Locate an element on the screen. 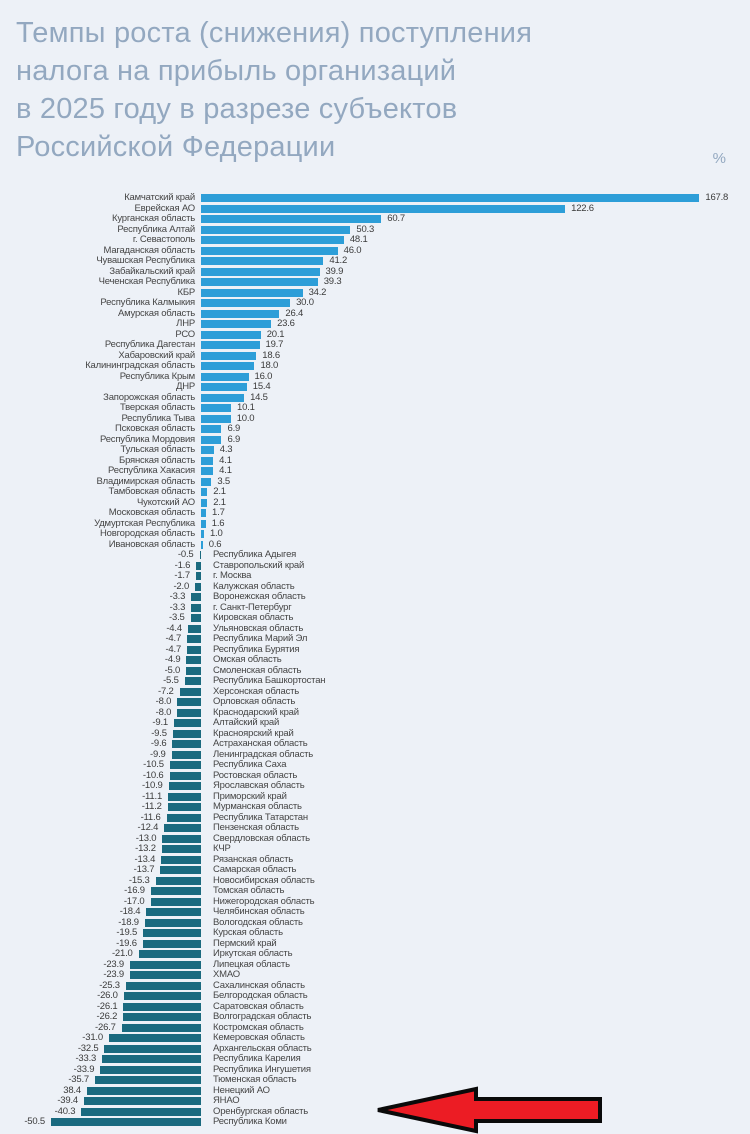 The image size is (750, 1134). value-label: -9.1 is located at coordinates (160, 722).